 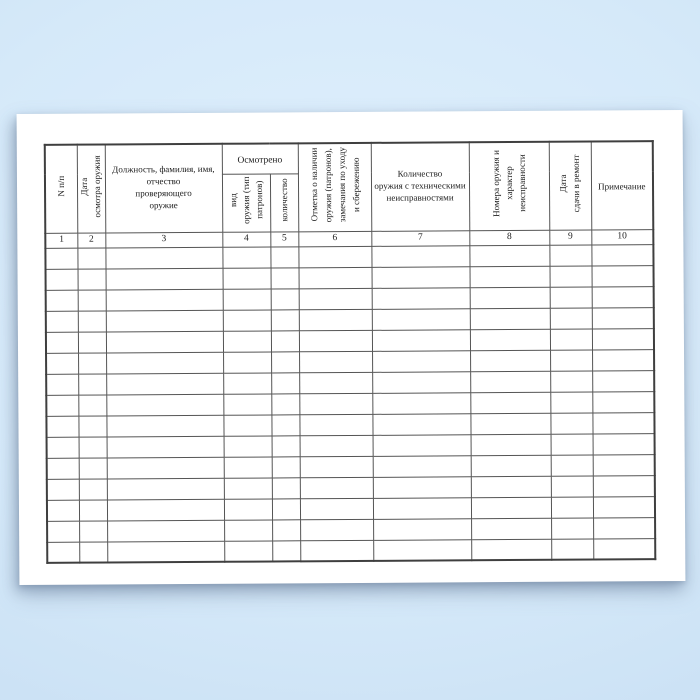 I want to click on column-number-cell: 3, so click(x=164, y=239).